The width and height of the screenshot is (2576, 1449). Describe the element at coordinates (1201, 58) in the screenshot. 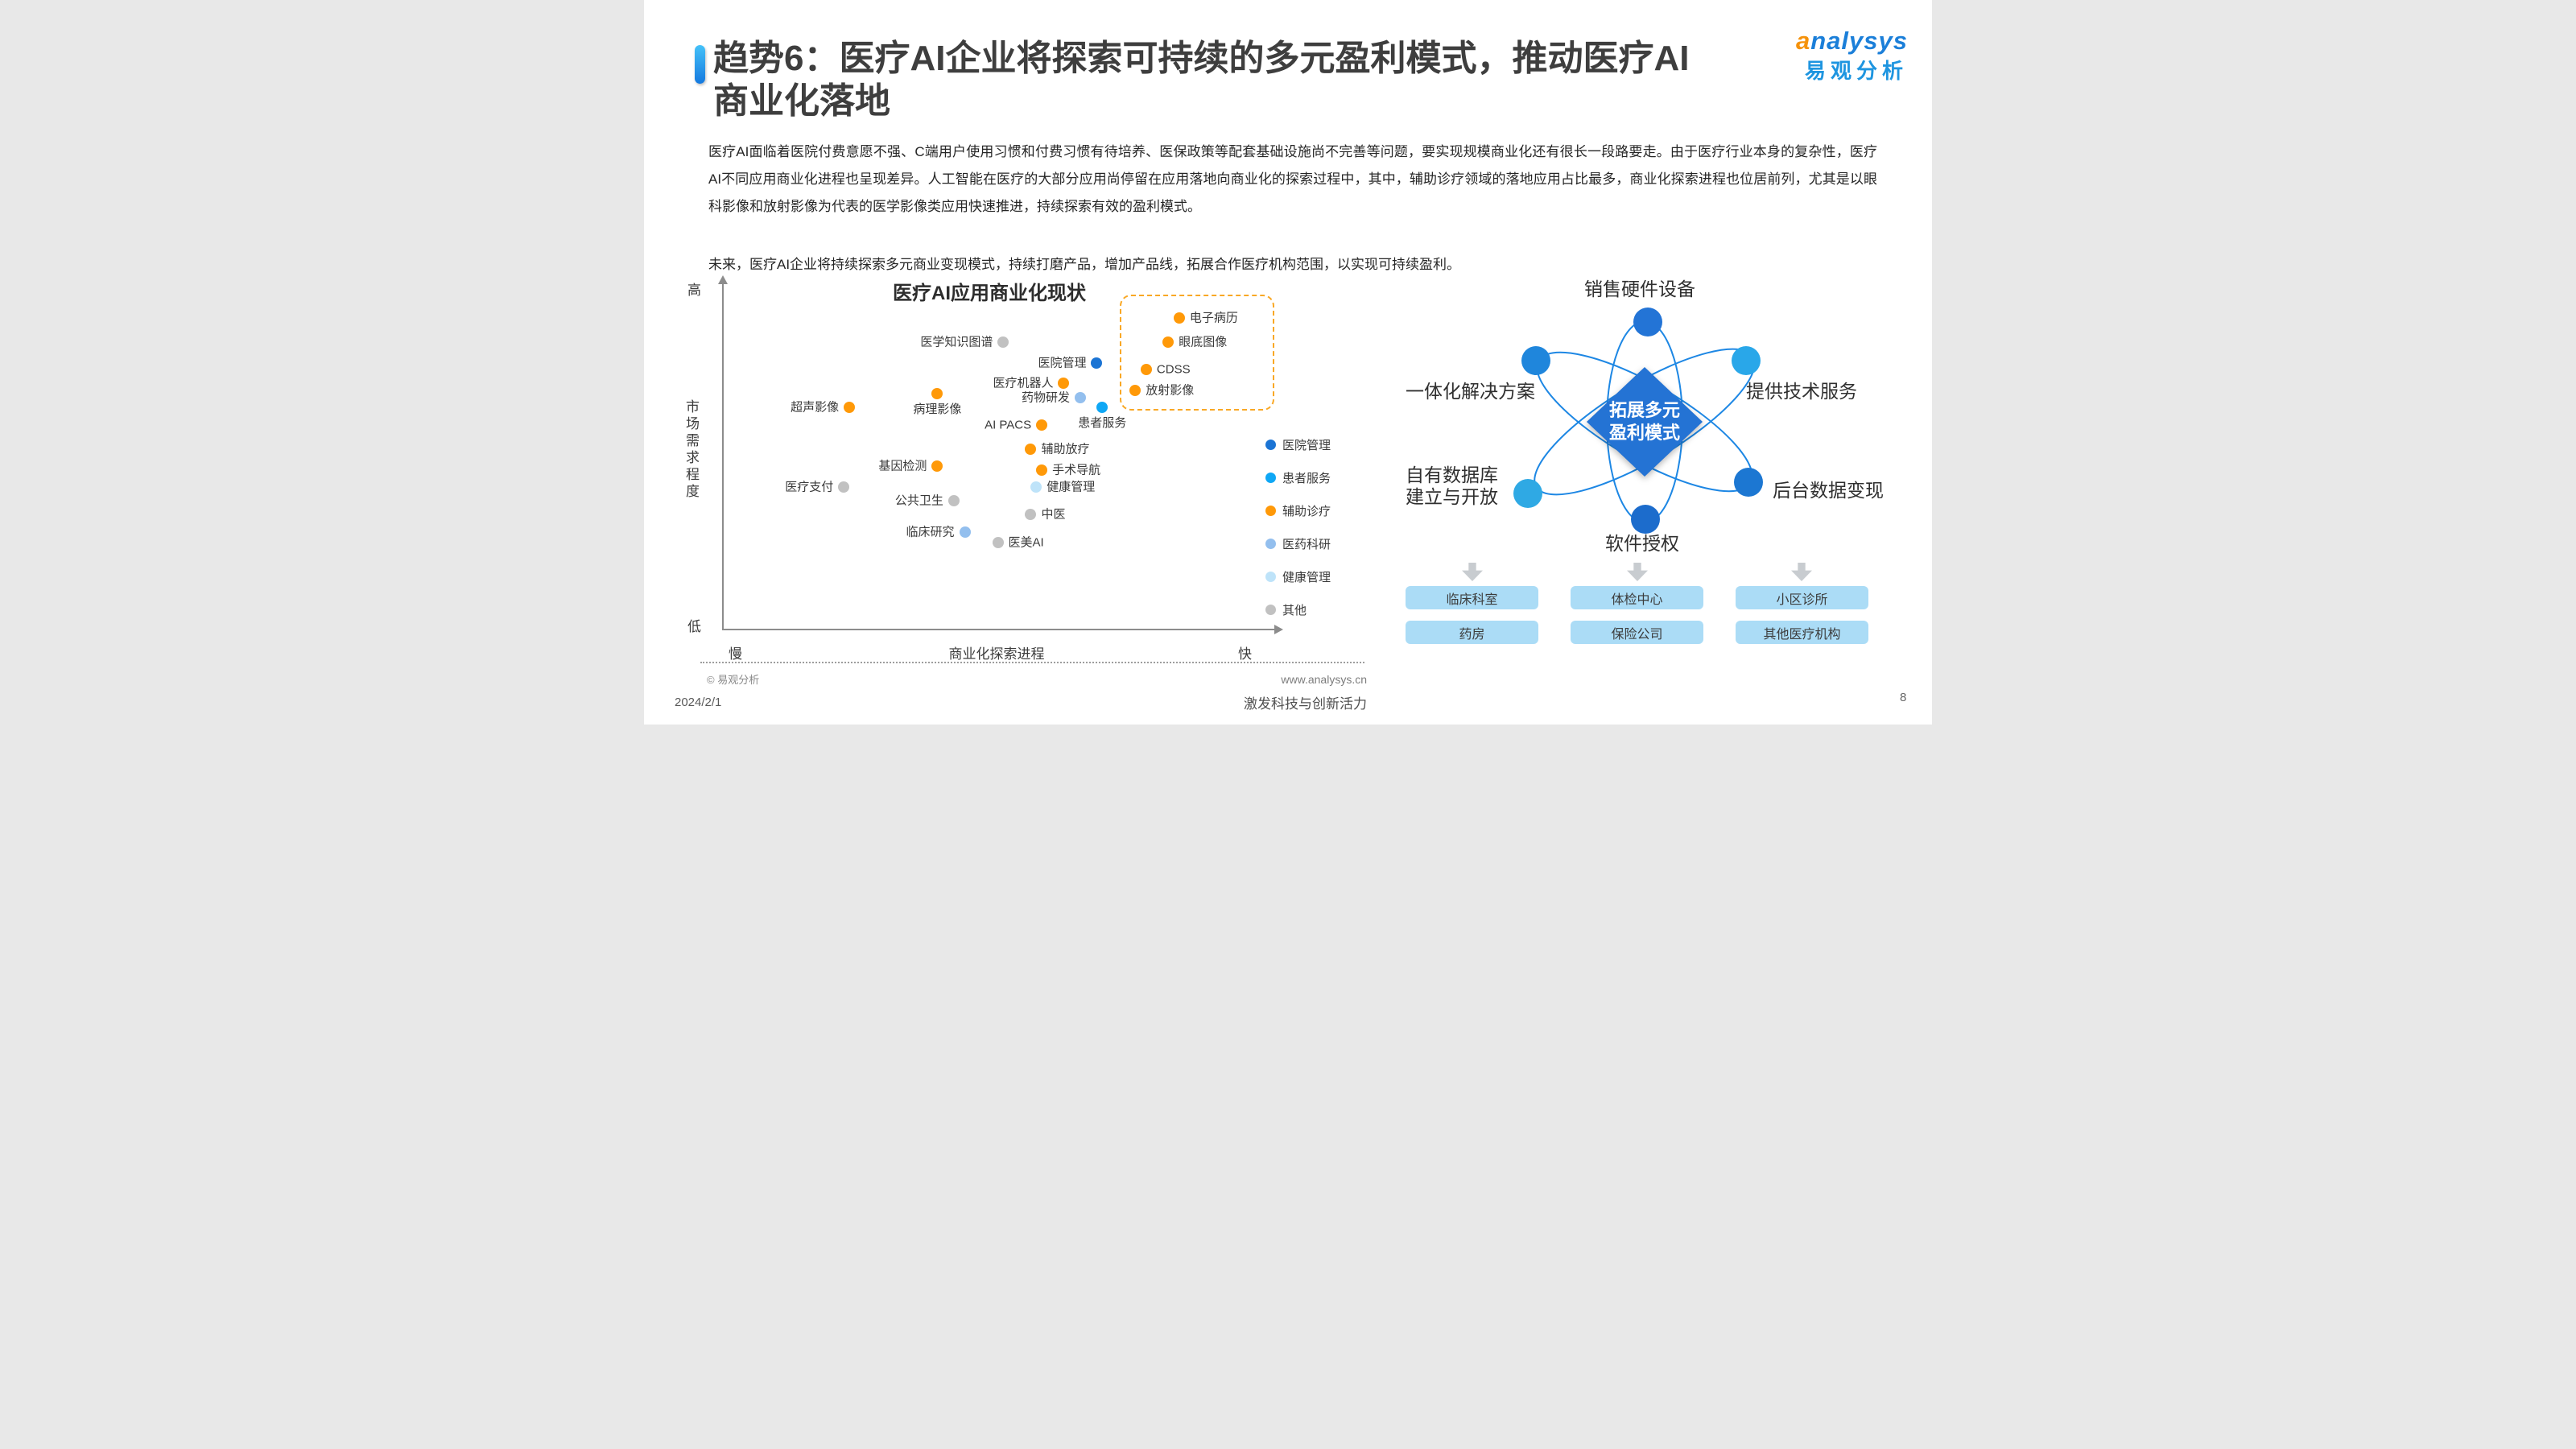

I see `page-title-line-1: 趋势6：医疗AI企业将探索可持续的多元盈利模式，推动医疗AI` at that location.